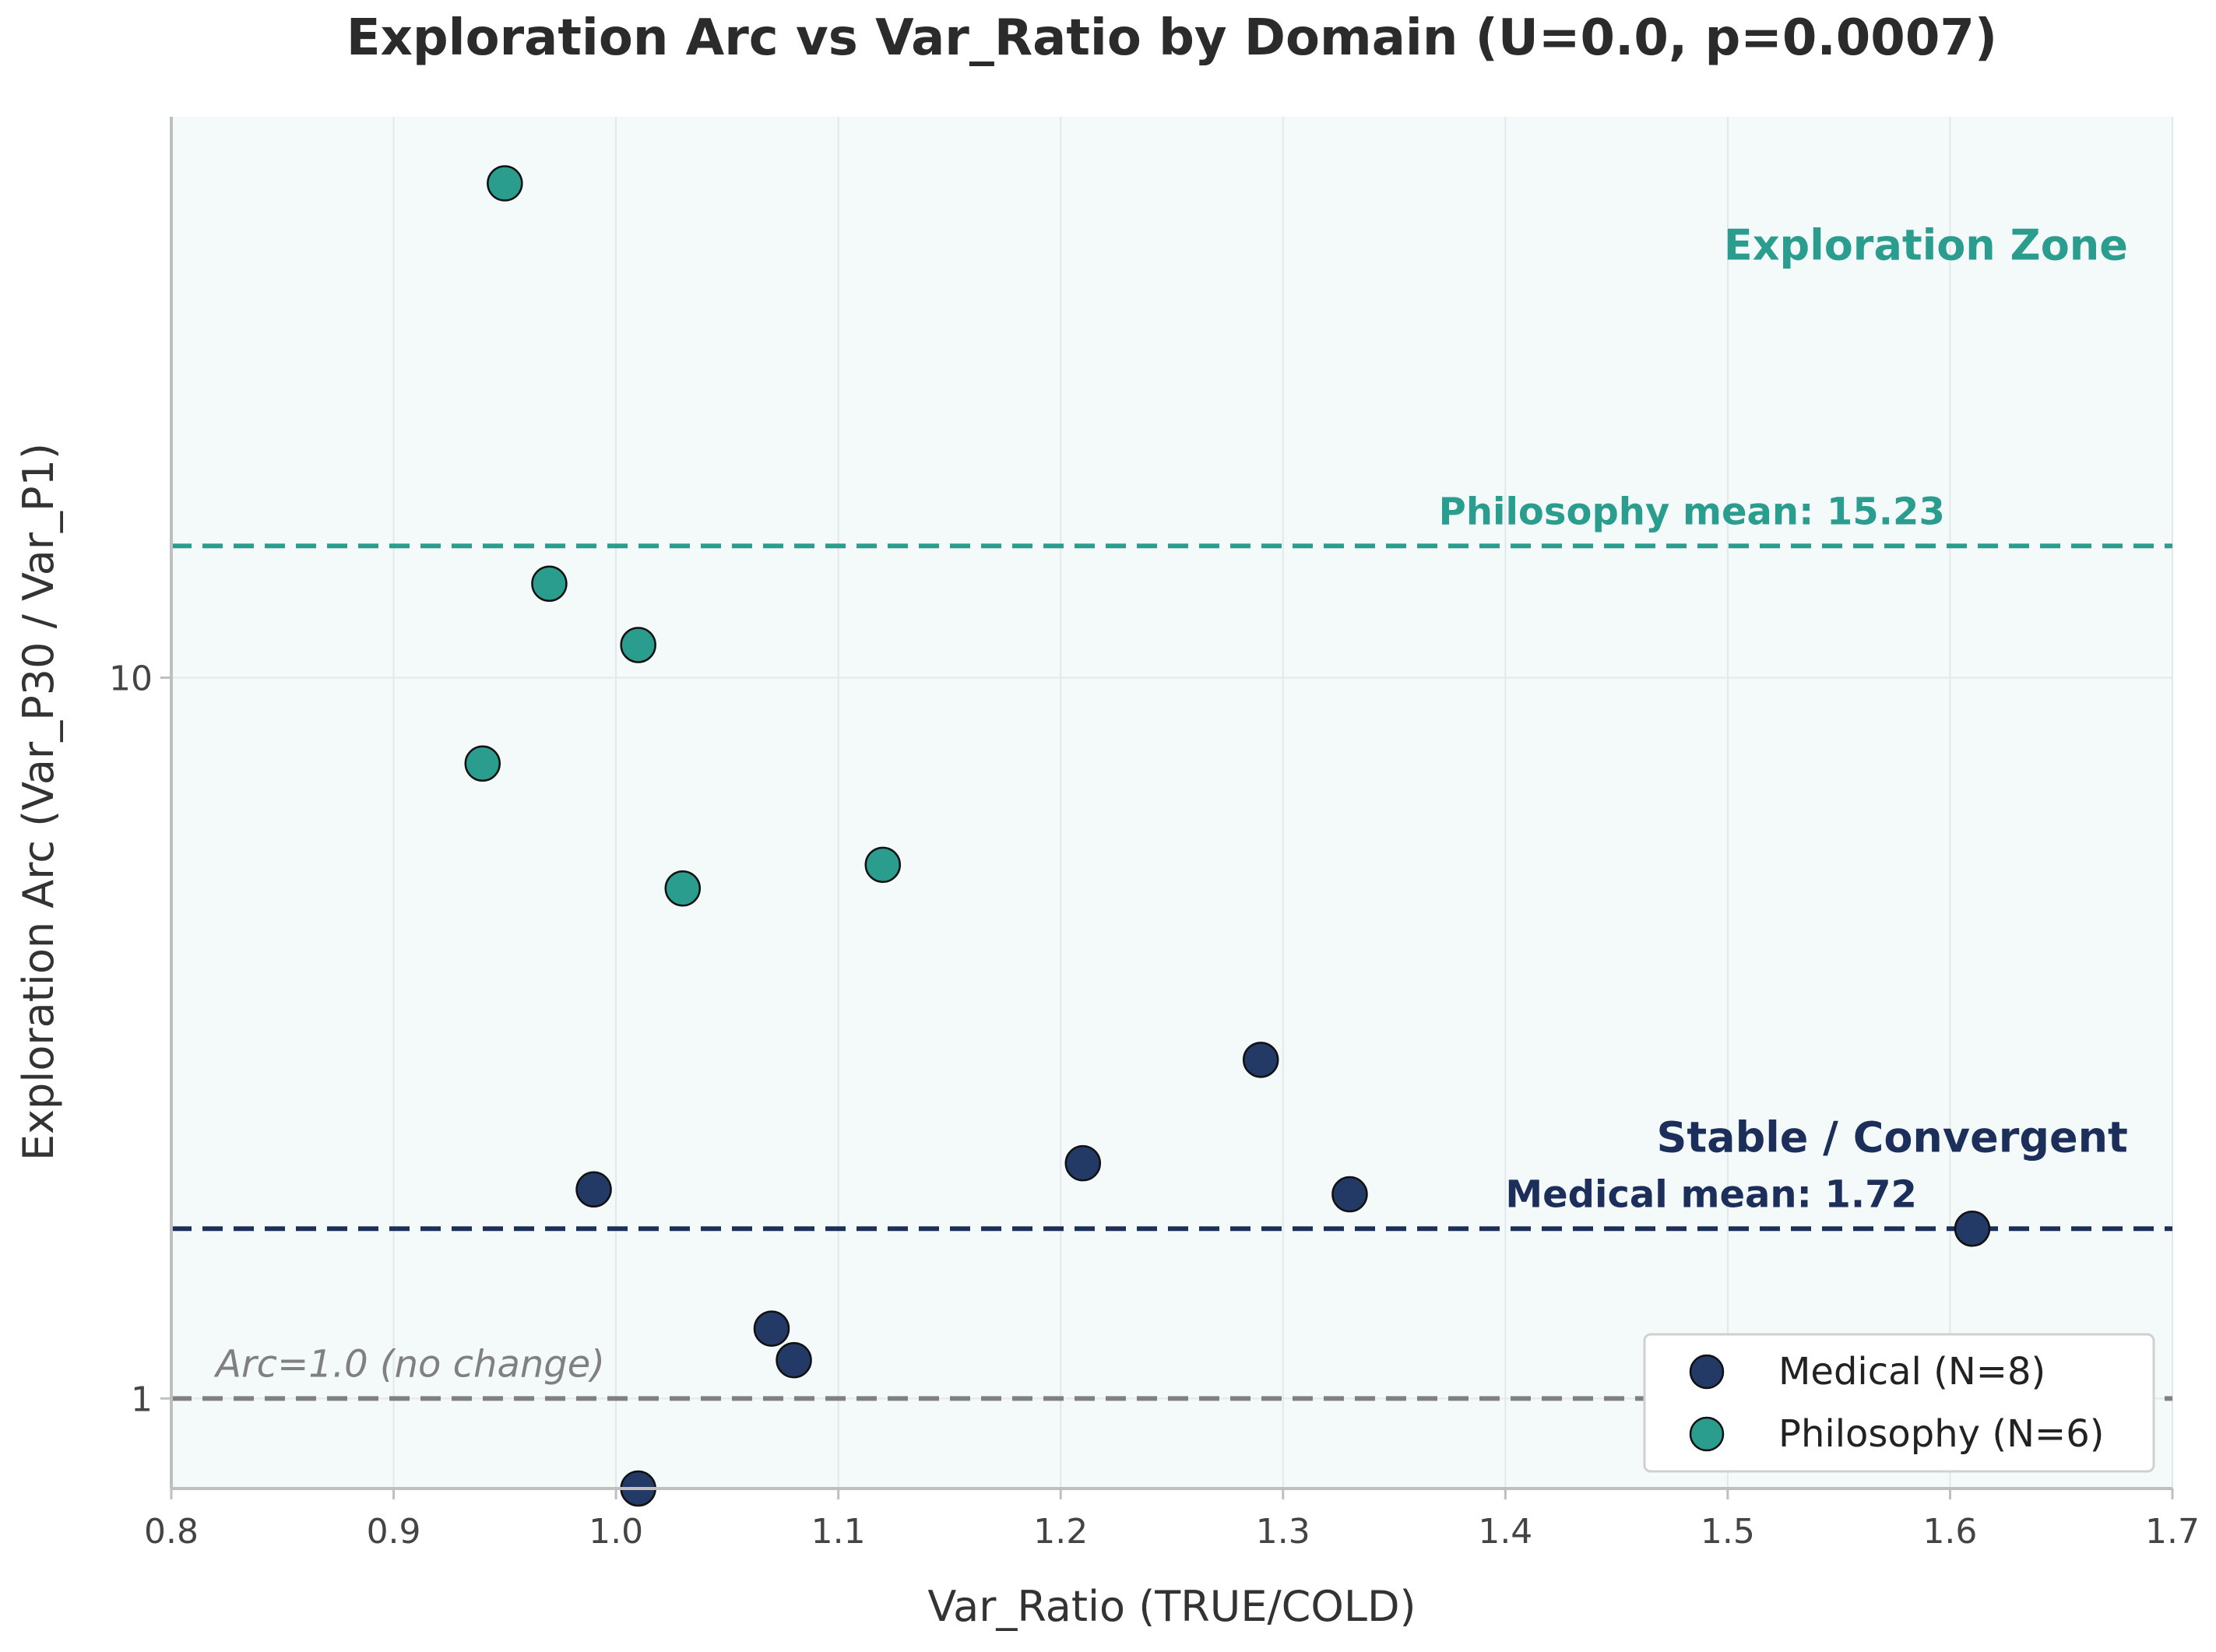  Describe the element at coordinates (409, 1364) in the screenshot. I see `reference-line-label: Arc=1.0 (no change)` at that location.